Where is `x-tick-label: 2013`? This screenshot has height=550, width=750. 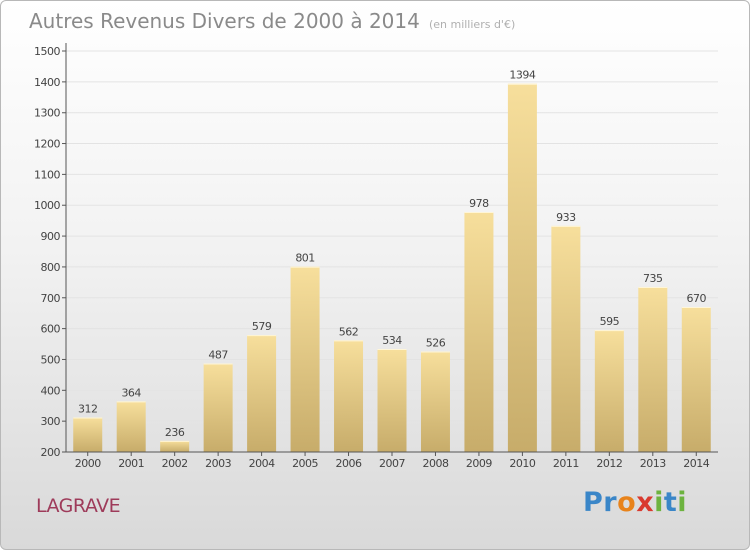
x-tick-label: 2013 is located at coordinates (653, 463).